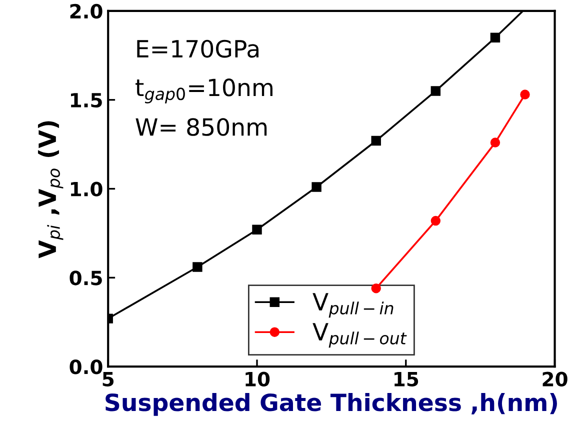  Describe the element at coordinates (258, 379) in the screenshot. I see `x-tick-label: 10` at that location.